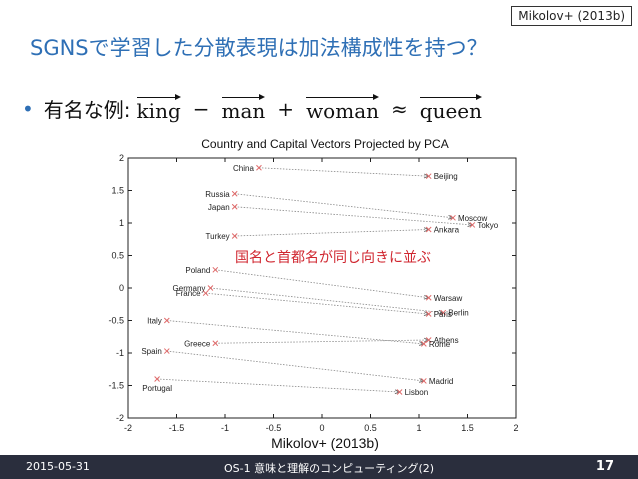 Image resolution: width=638 pixels, height=479 pixels. I want to click on point-label-rome: Rome, so click(440, 344).